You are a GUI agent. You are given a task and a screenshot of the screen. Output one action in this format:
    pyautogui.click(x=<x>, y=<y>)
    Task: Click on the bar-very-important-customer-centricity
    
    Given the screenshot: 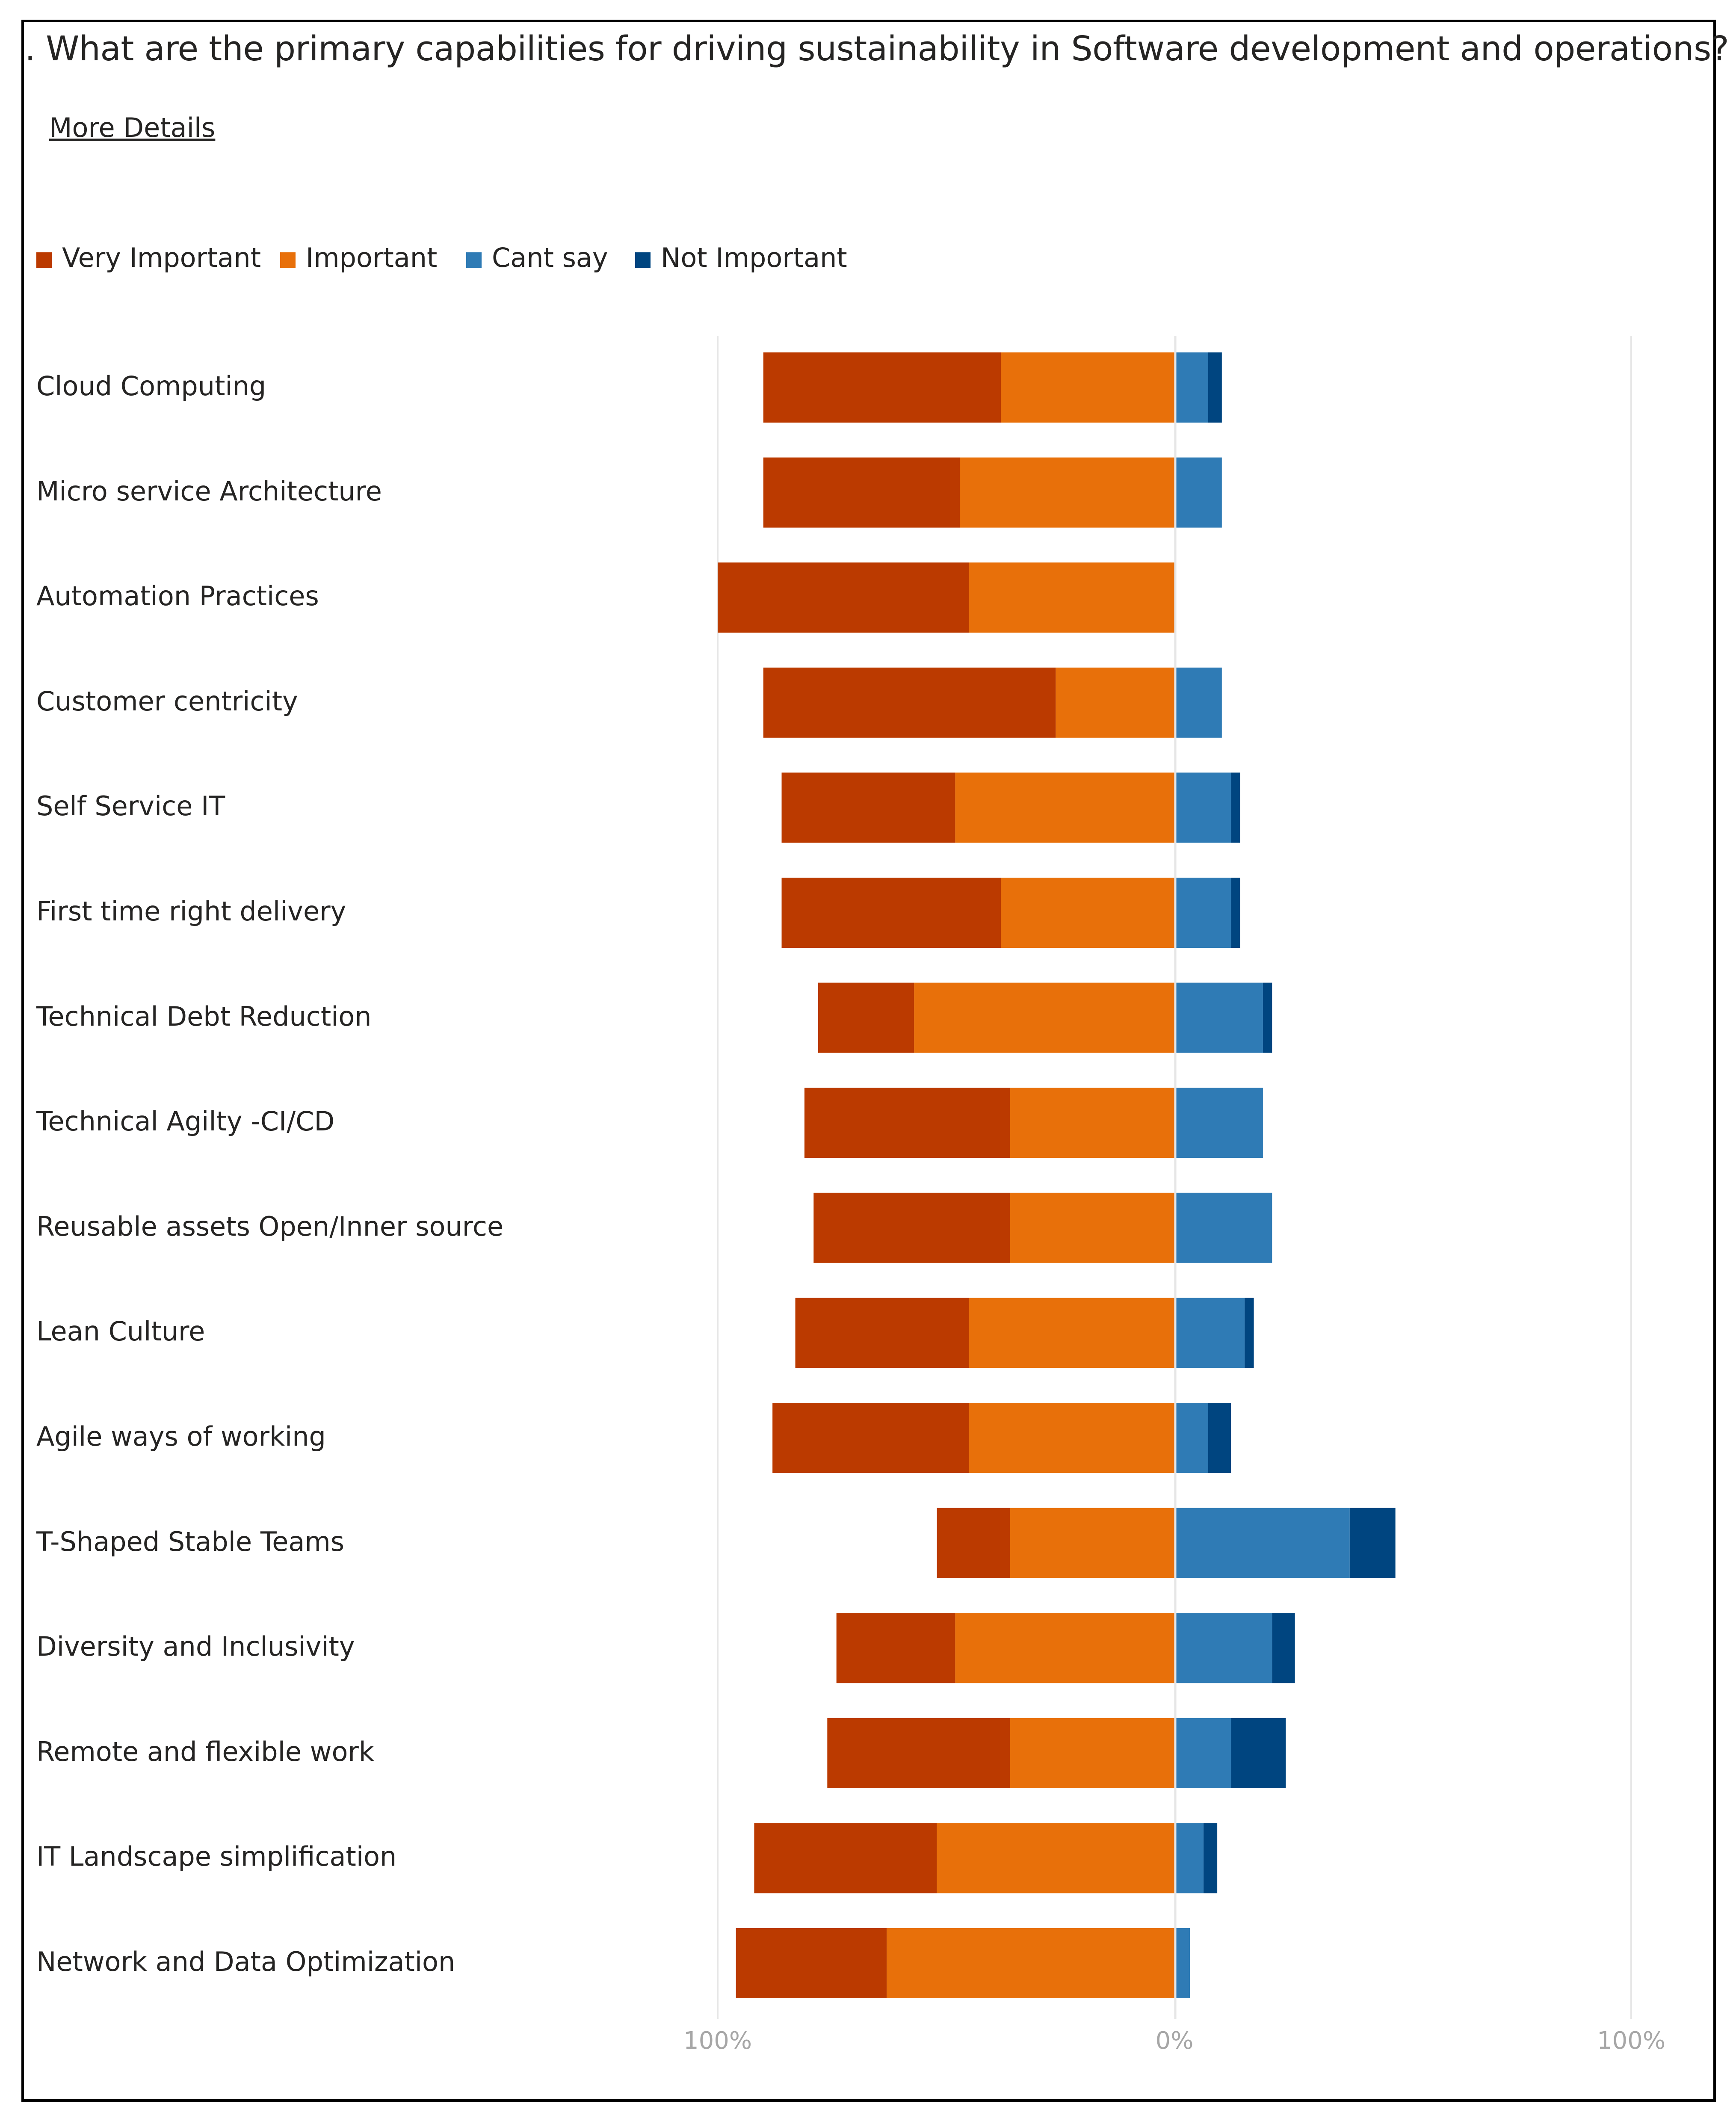 What is the action you would take?
    pyautogui.click(x=910, y=702)
    